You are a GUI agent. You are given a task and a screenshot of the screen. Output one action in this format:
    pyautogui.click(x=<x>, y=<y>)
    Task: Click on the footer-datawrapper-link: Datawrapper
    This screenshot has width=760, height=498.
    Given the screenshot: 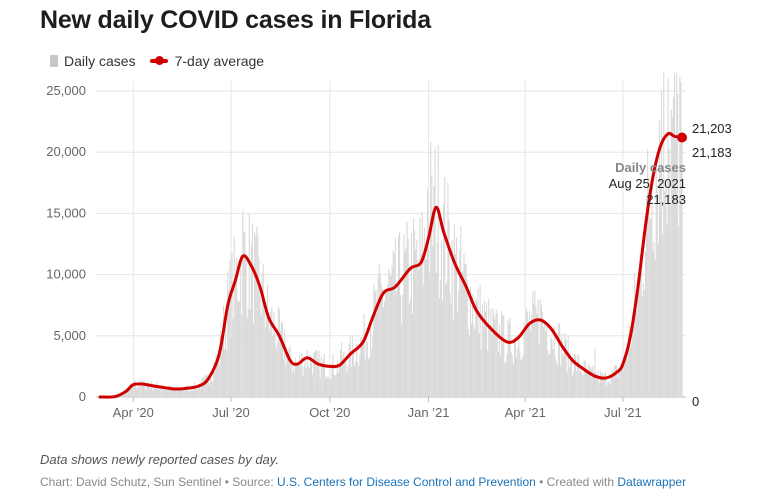 What is the action you would take?
    pyautogui.click(x=652, y=482)
    